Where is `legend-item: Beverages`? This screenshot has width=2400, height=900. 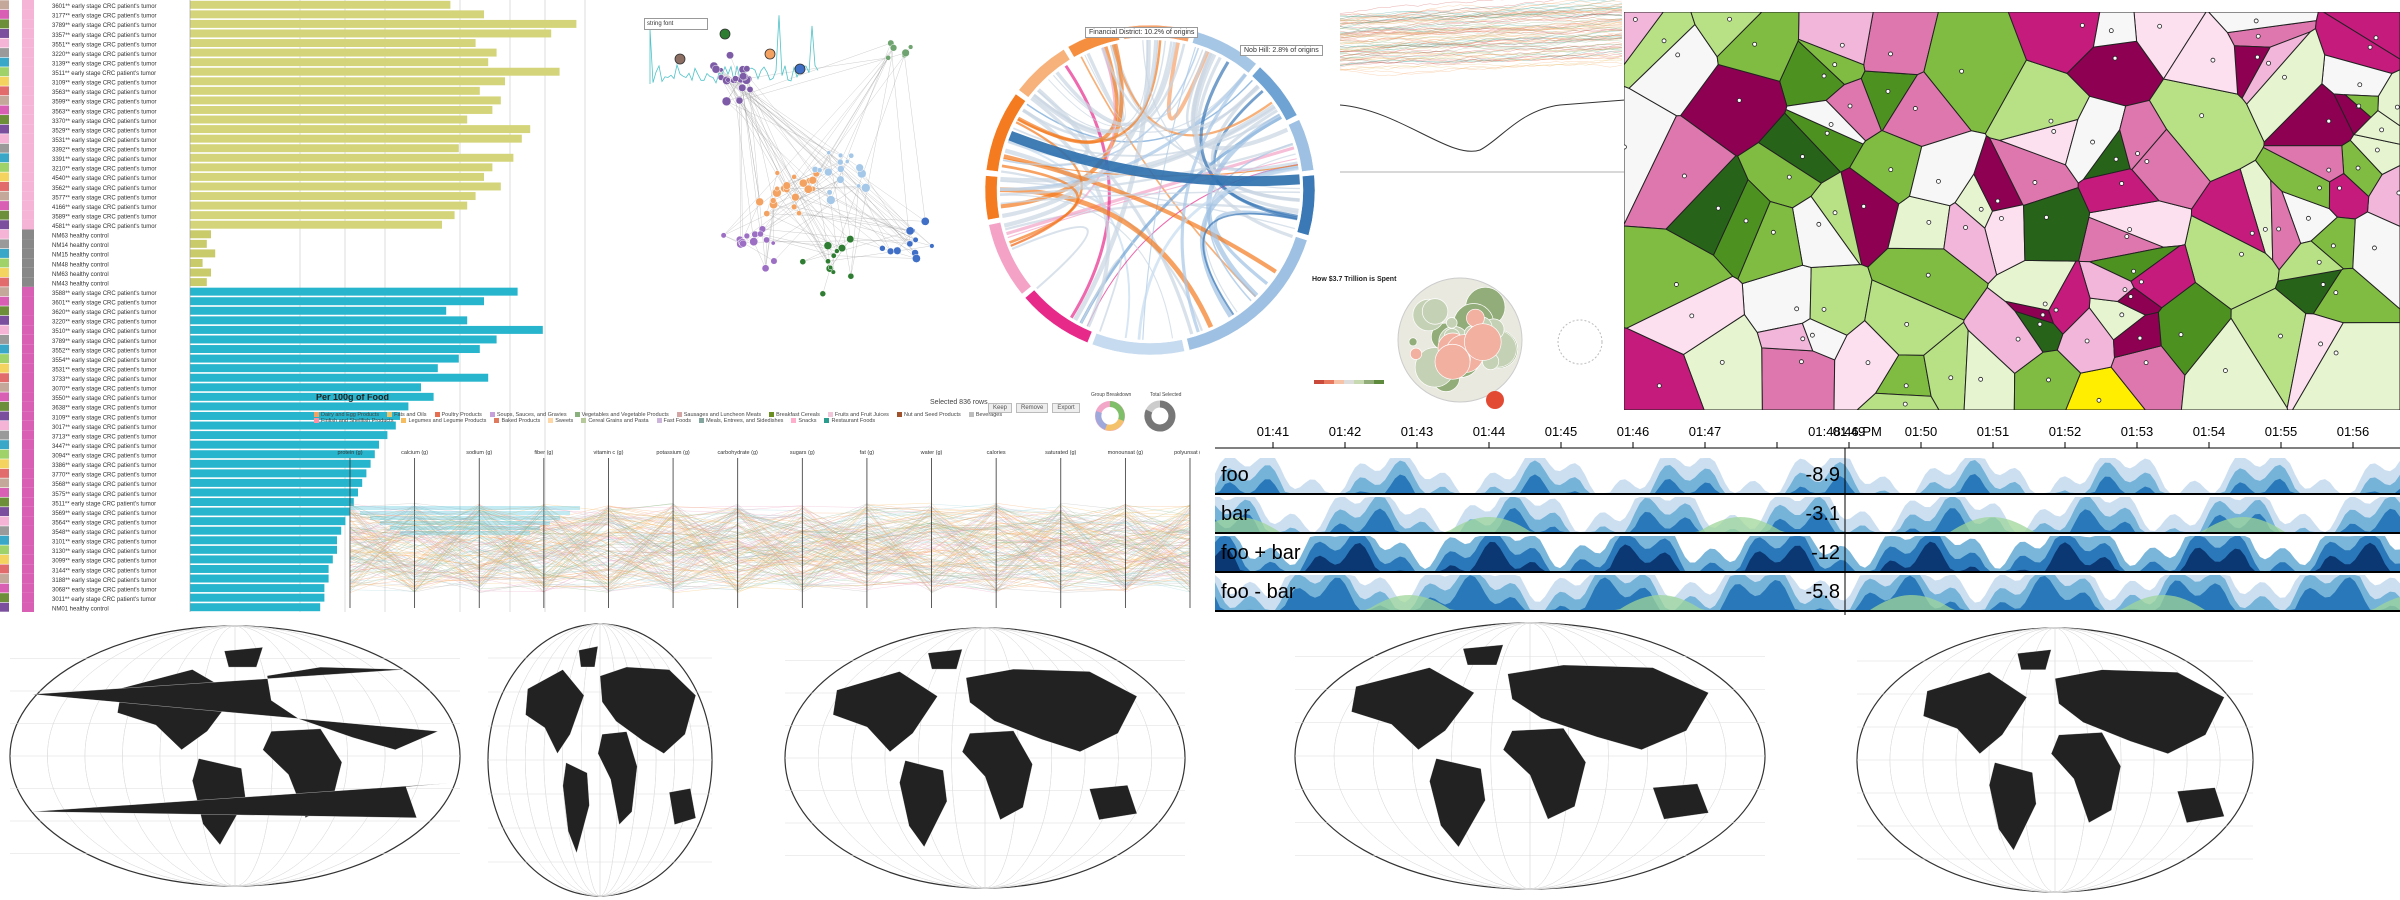 legend-item: Beverages is located at coordinates (985, 415).